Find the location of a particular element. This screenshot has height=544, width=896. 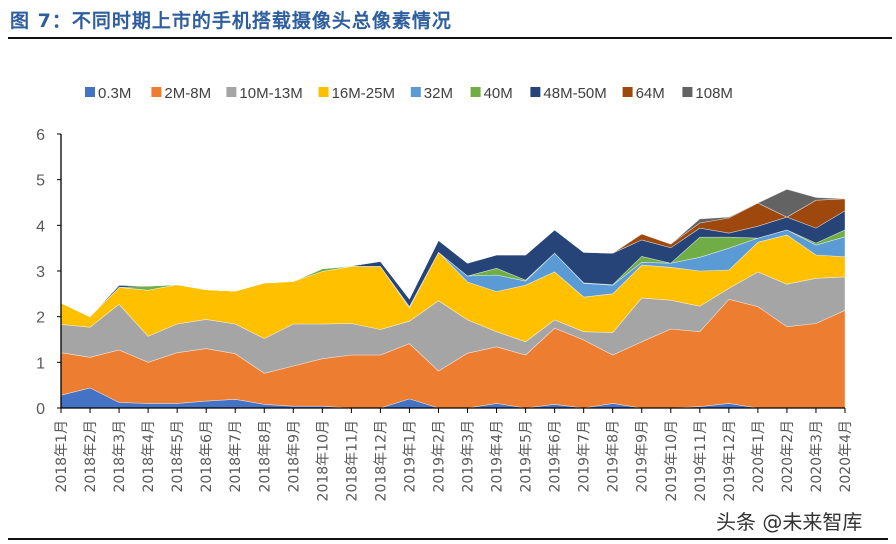

legend-label: 108M is located at coordinates (714, 93).